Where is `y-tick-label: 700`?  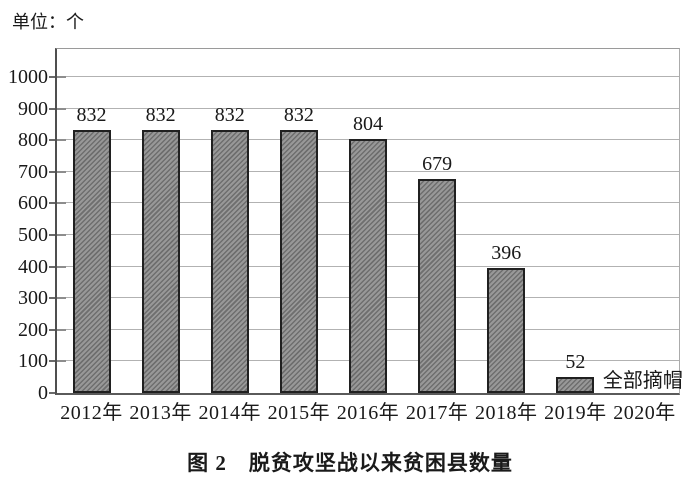
y-tick-label: 700 is located at coordinates (33, 171).